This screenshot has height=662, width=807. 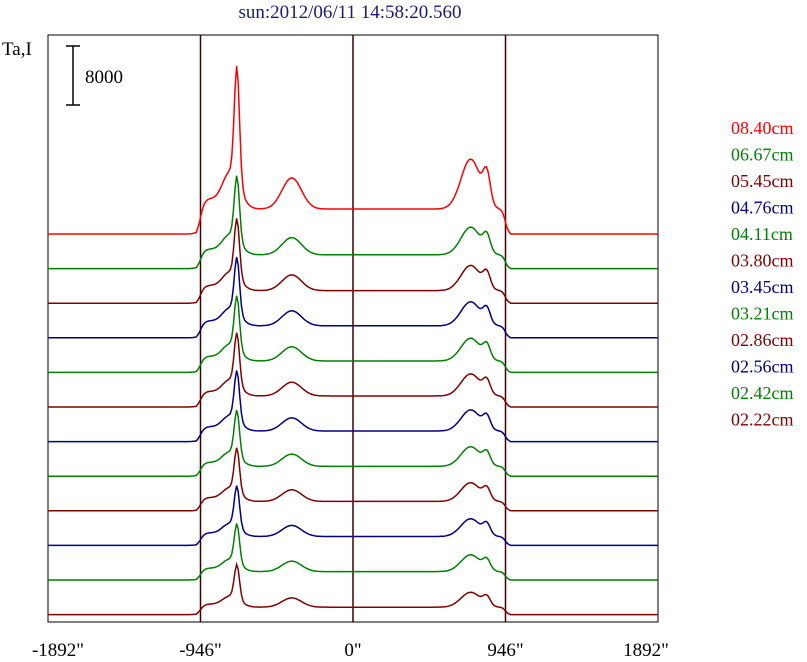 I want to click on series-line-03.80cm, so click(x=353, y=370).